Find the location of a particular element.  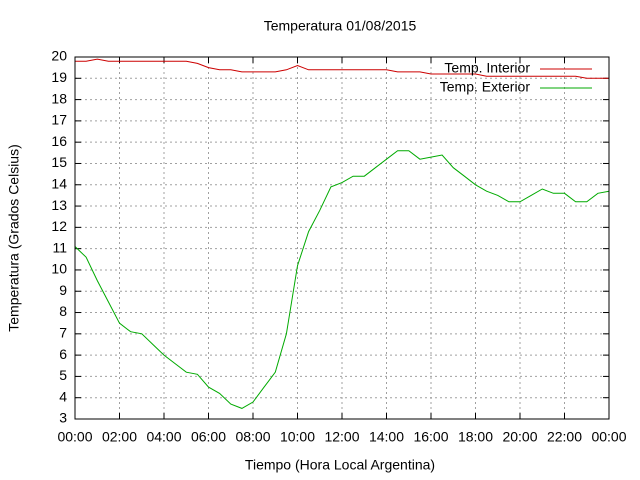

y-tick-label: 13 is located at coordinates (59, 205).